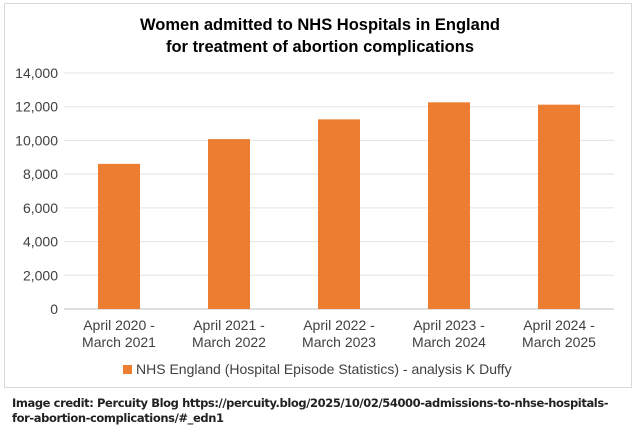  What do you see at coordinates (449, 342) in the screenshot?
I see `x-tick-label: March 2024` at bounding box center [449, 342].